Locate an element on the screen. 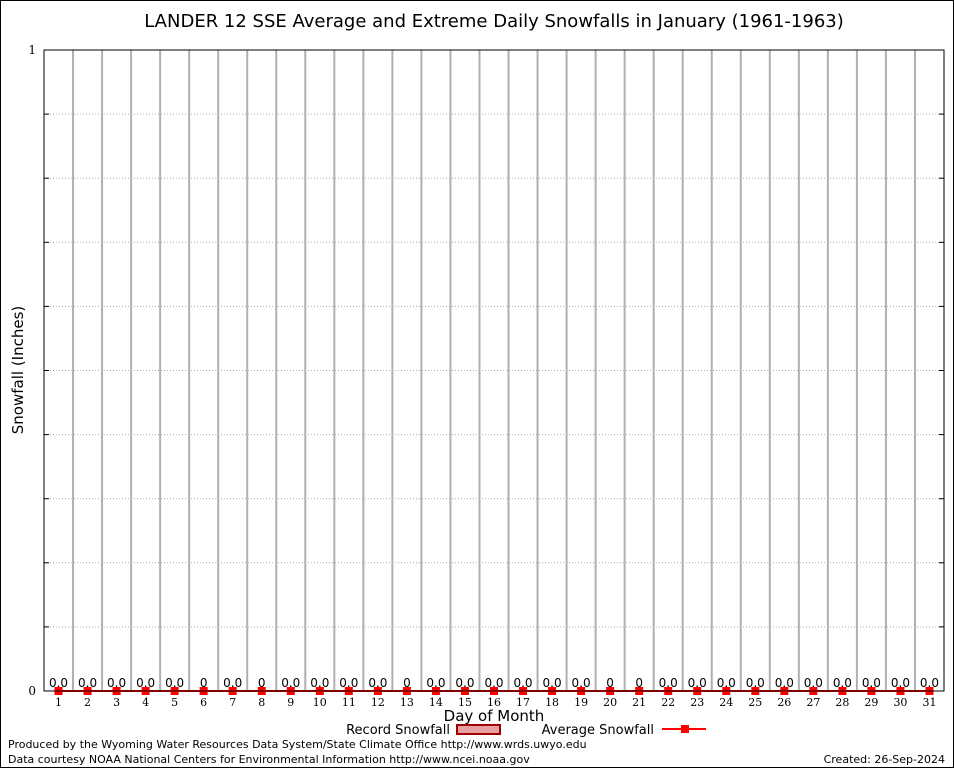 The height and width of the screenshot is (772, 954). x-tick-label: 4 is located at coordinates (145, 702).